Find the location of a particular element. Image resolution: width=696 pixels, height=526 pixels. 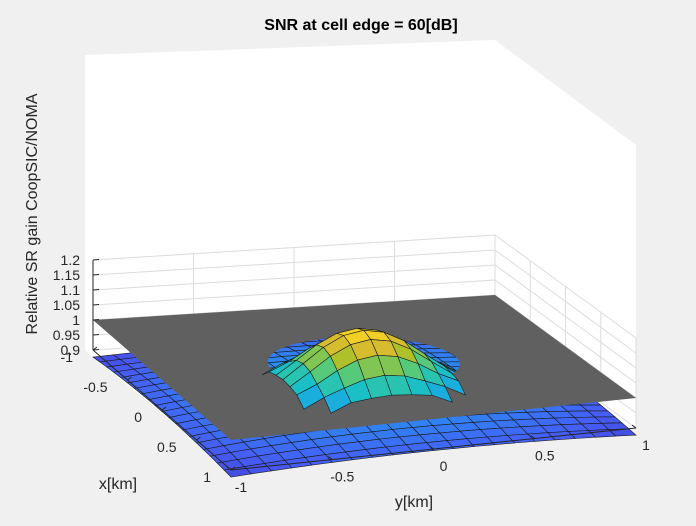

x-tick-label: -1 is located at coordinates (67, 357).